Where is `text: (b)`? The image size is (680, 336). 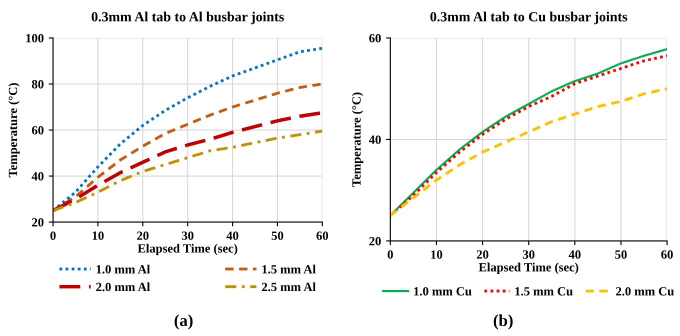
text: (b) is located at coordinates (503, 322).